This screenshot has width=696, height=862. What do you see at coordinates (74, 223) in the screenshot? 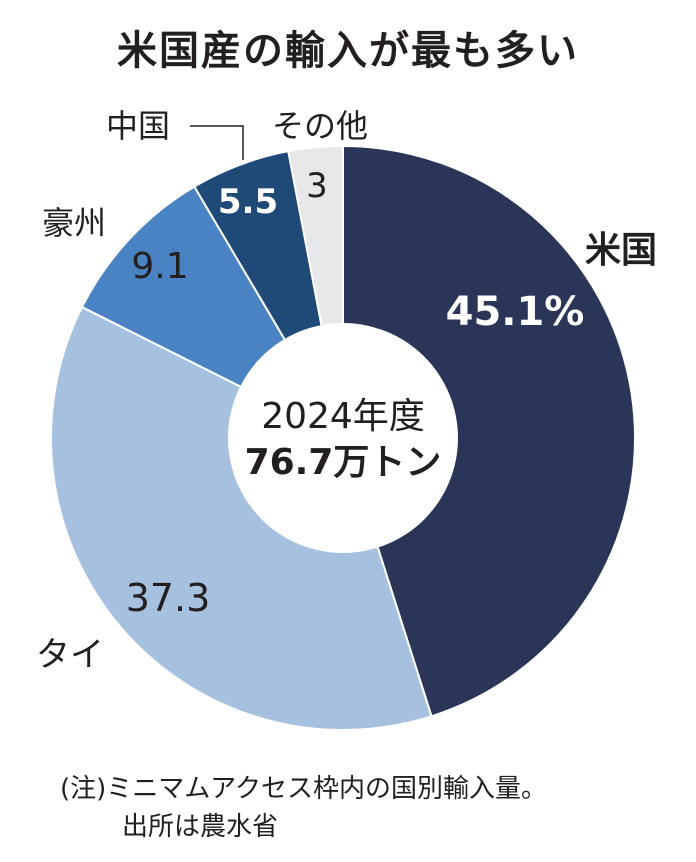
I see `legend-label-australia: 豪州` at bounding box center [74, 223].